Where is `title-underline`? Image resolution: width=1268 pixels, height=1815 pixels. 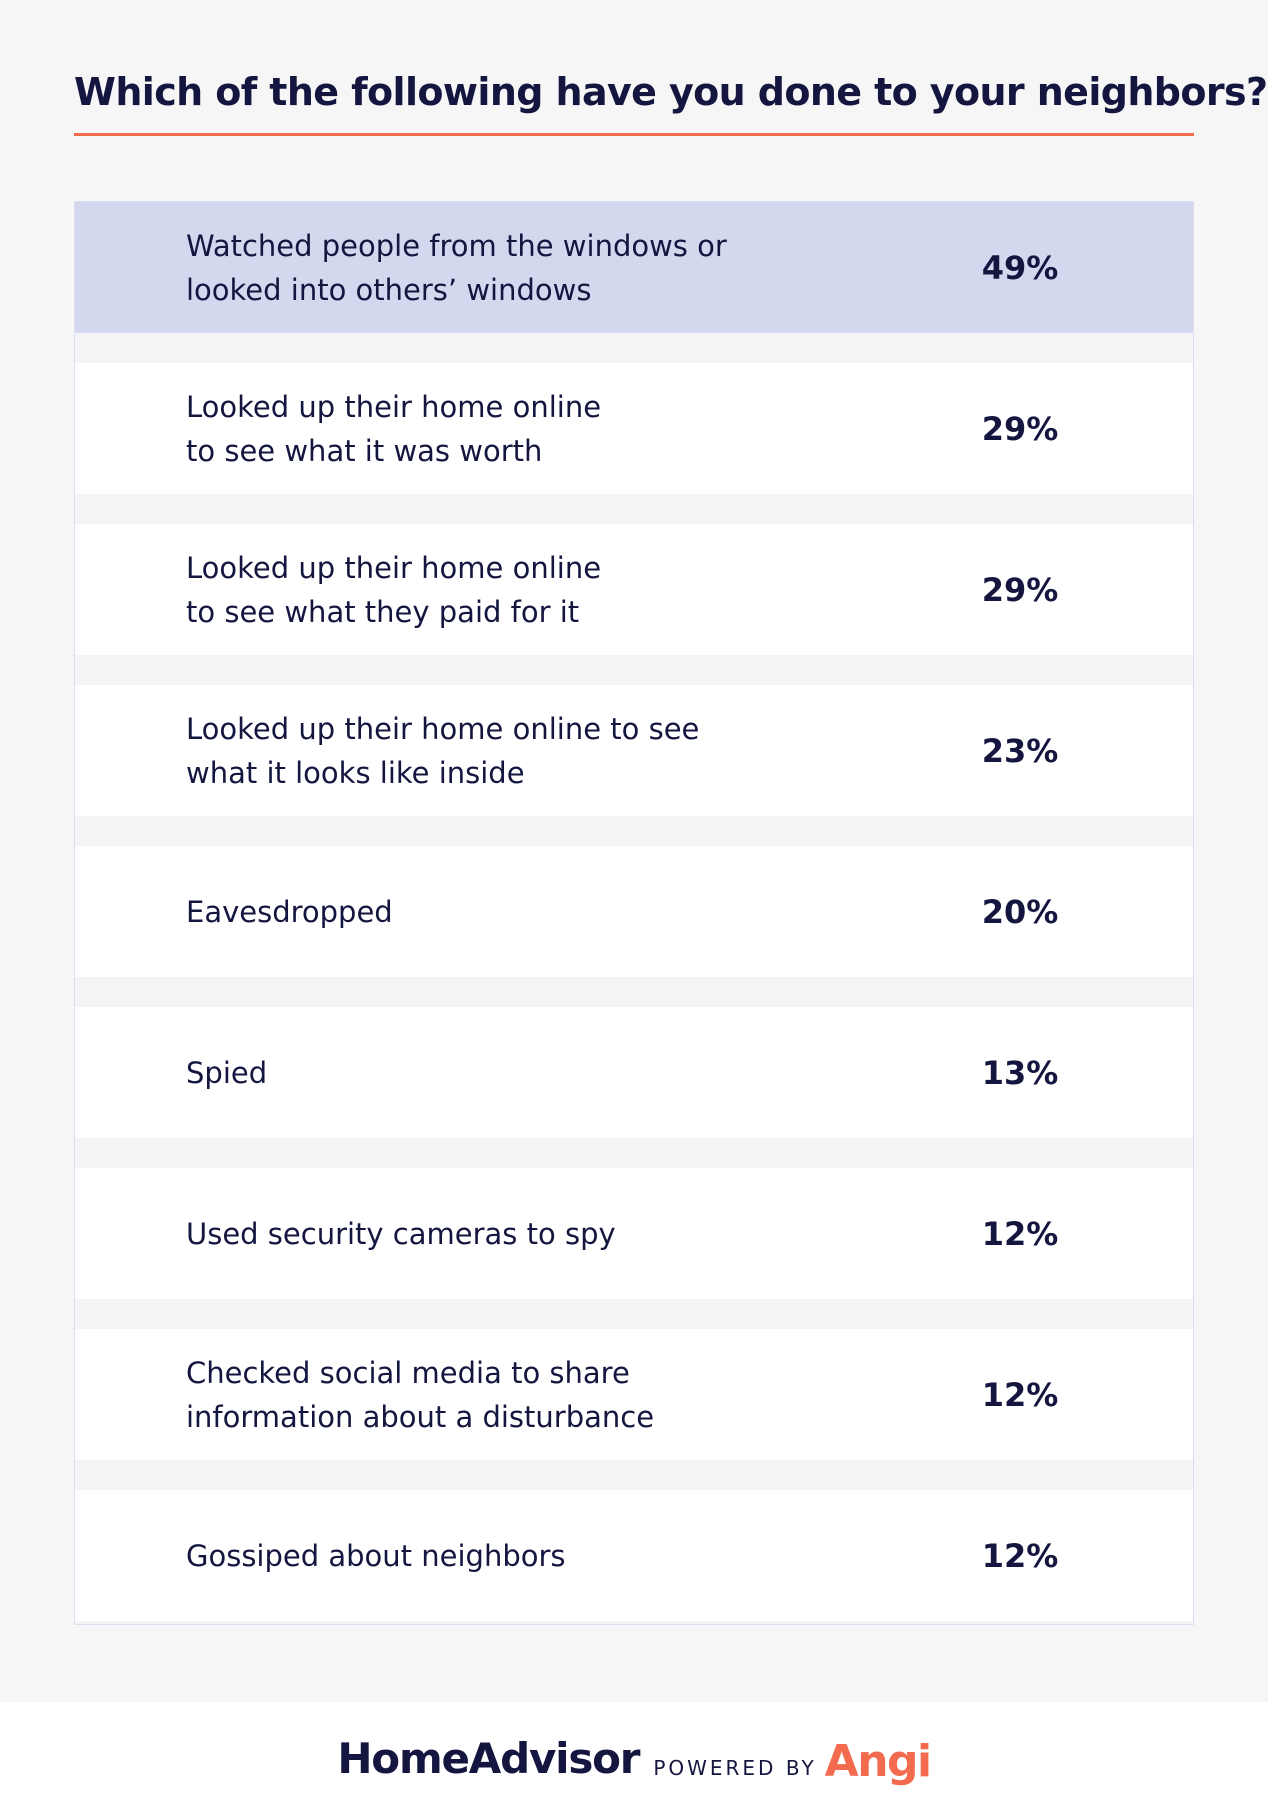 title-underline is located at coordinates (634, 134).